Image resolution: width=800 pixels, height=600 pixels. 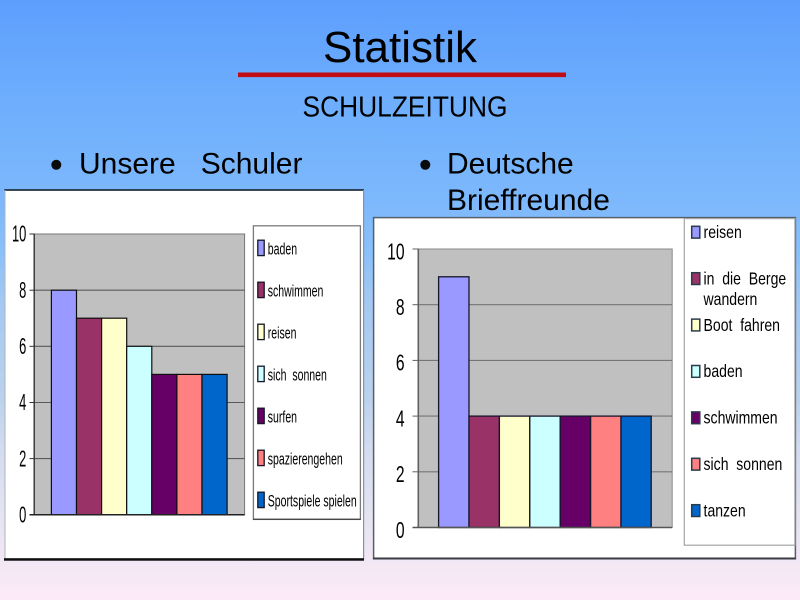 What do you see at coordinates (305, 458) in the screenshot?
I see `svg-text: spazierengehen` at bounding box center [305, 458].